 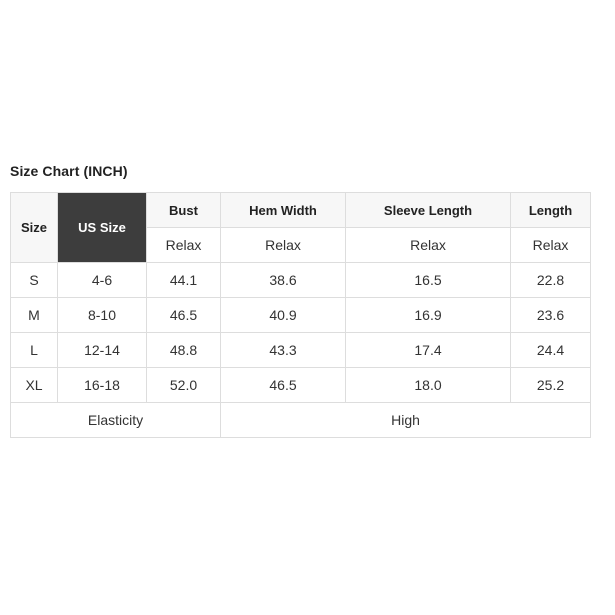 What do you see at coordinates (405, 420) in the screenshot?
I see `elasticity-value: High` at bounding box center [405, 420].